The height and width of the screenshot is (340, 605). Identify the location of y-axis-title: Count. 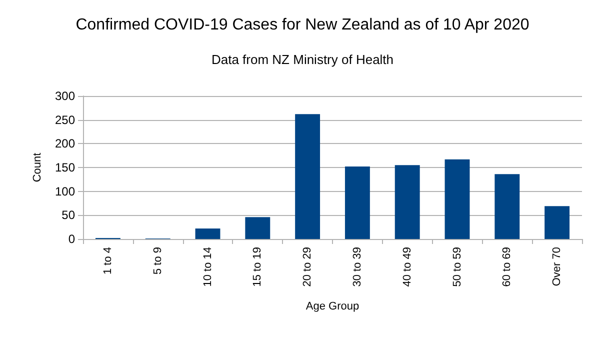
(38, 167).